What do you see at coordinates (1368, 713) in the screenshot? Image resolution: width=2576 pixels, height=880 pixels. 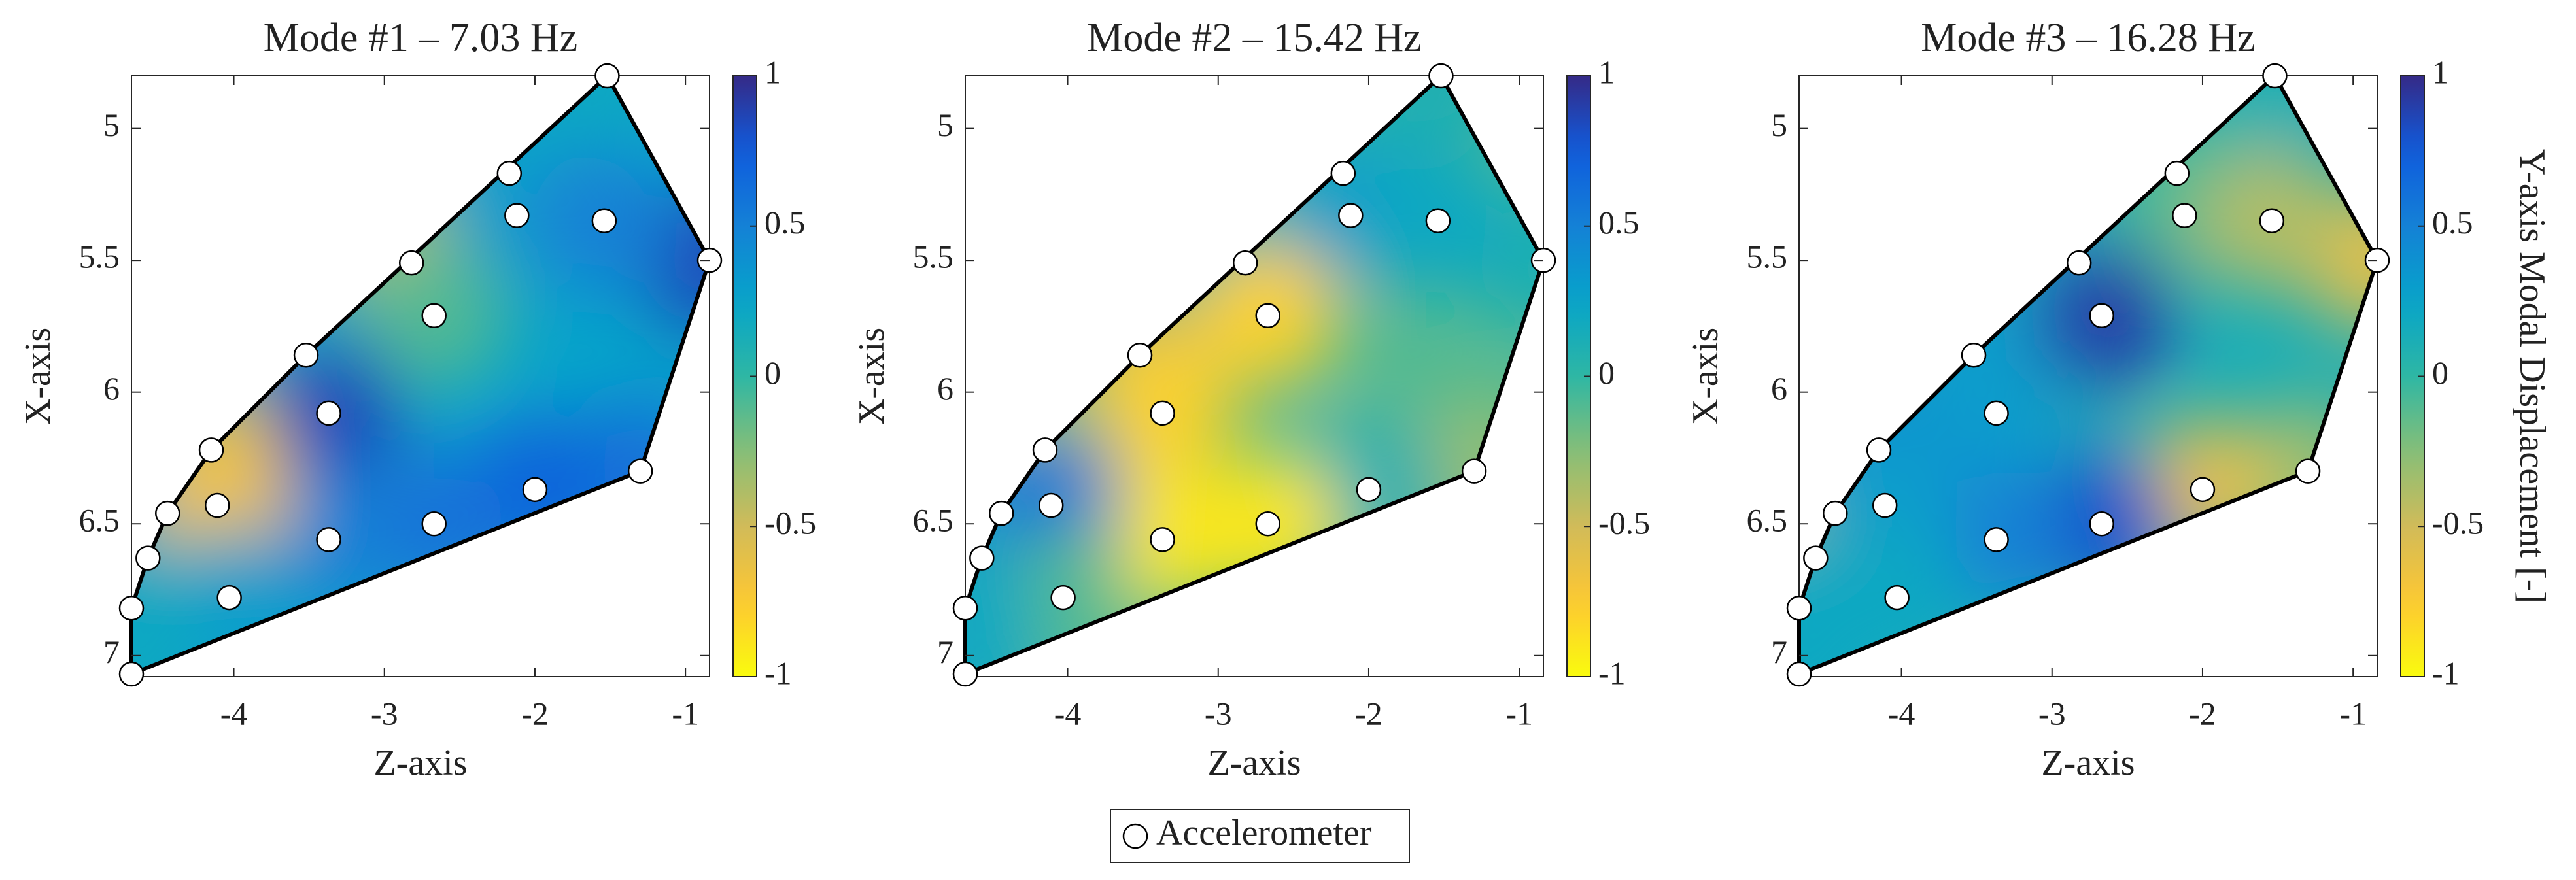 I see `x-tick-label: -2` at bounding box center [1368, 713].